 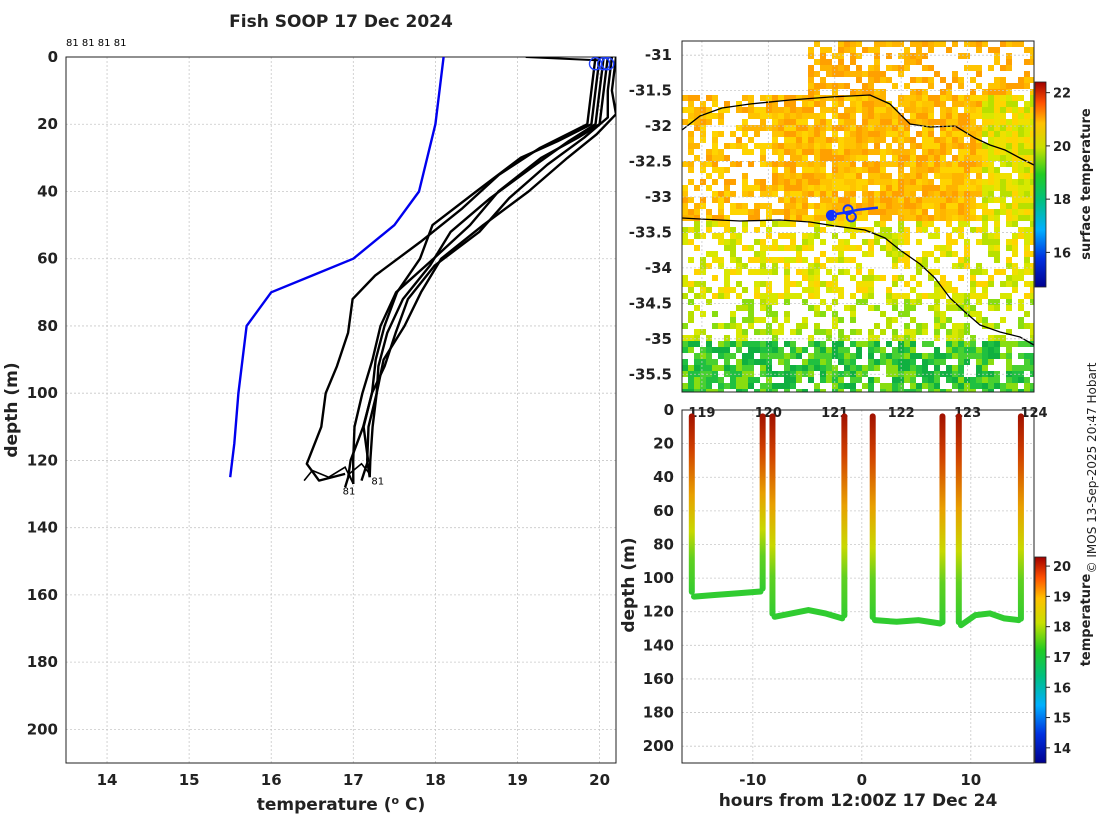 What do you see at coordinates (901, 413) in the screenshot?
I see `map-x-tick-label: 122` at bounding box center [901, 413].